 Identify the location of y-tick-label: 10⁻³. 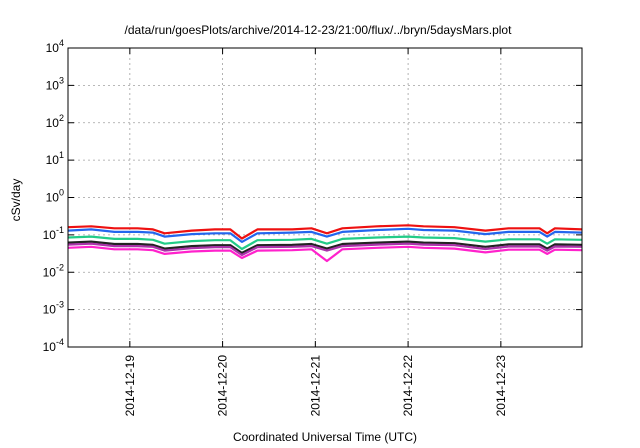
(53, 308).